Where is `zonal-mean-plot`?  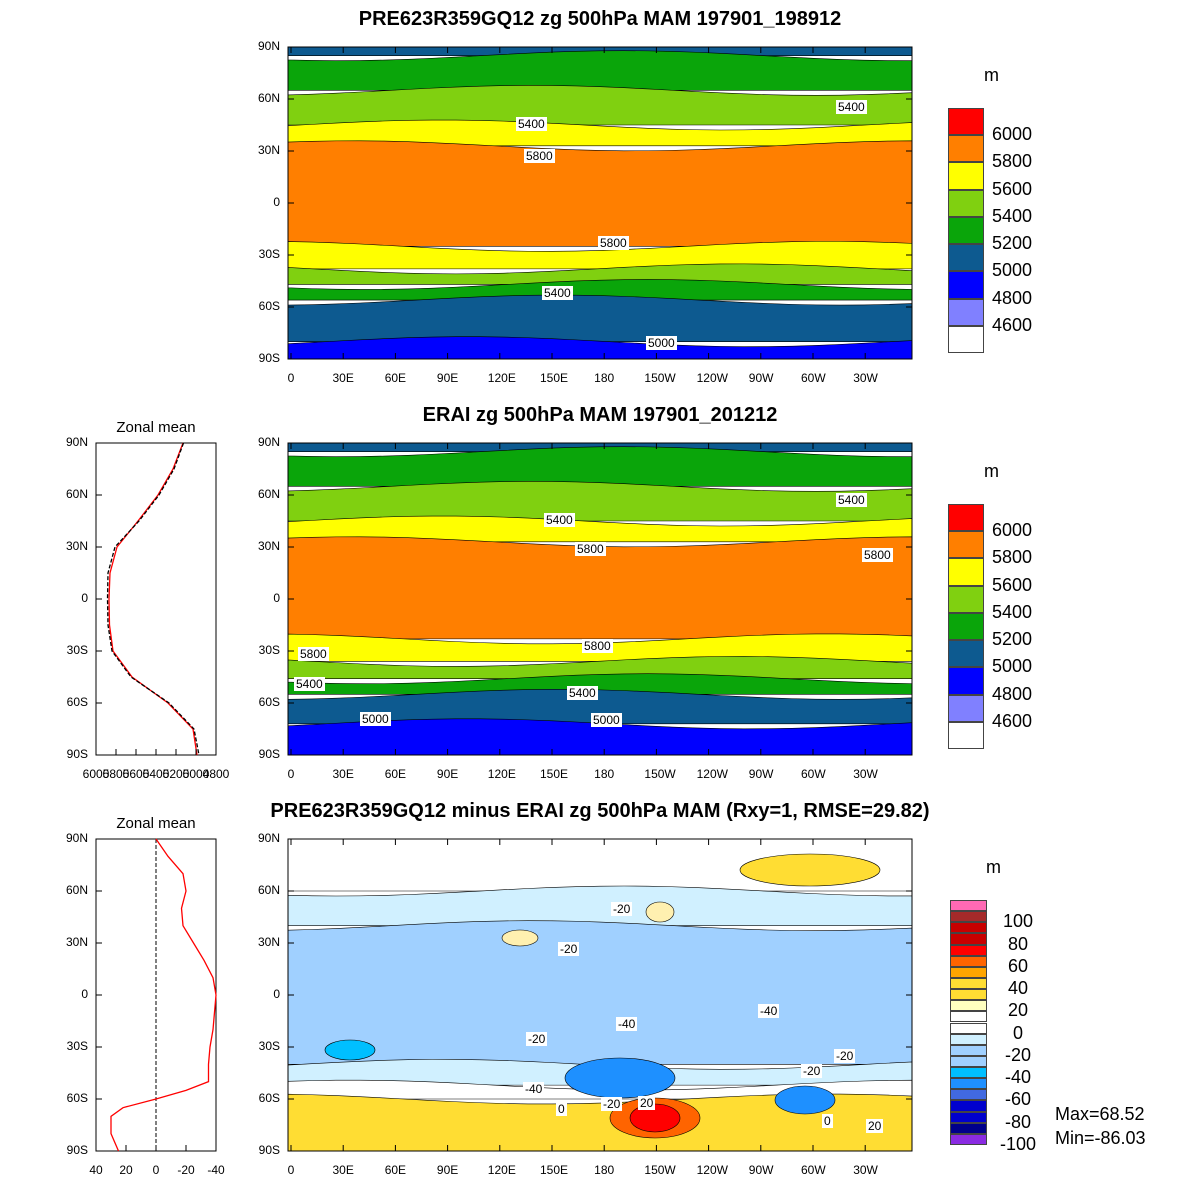
zonal-mean-plot is located at coordinates (156, 599).